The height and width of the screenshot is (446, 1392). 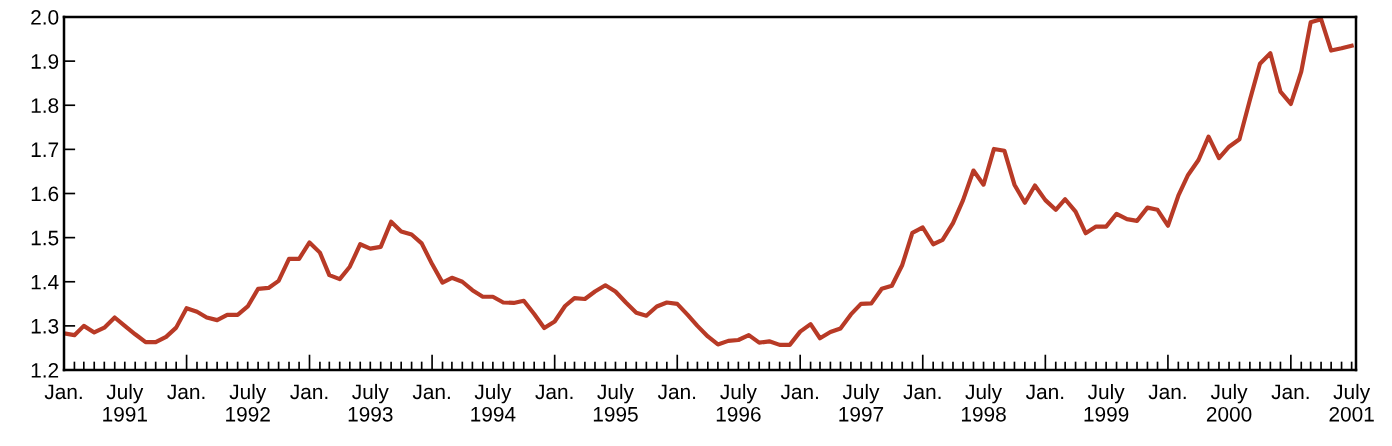 What do you see at coordinates (738, 402) in the screenshot?
I see `x-tick-label: July 1996` at bounding box center [738, 402].